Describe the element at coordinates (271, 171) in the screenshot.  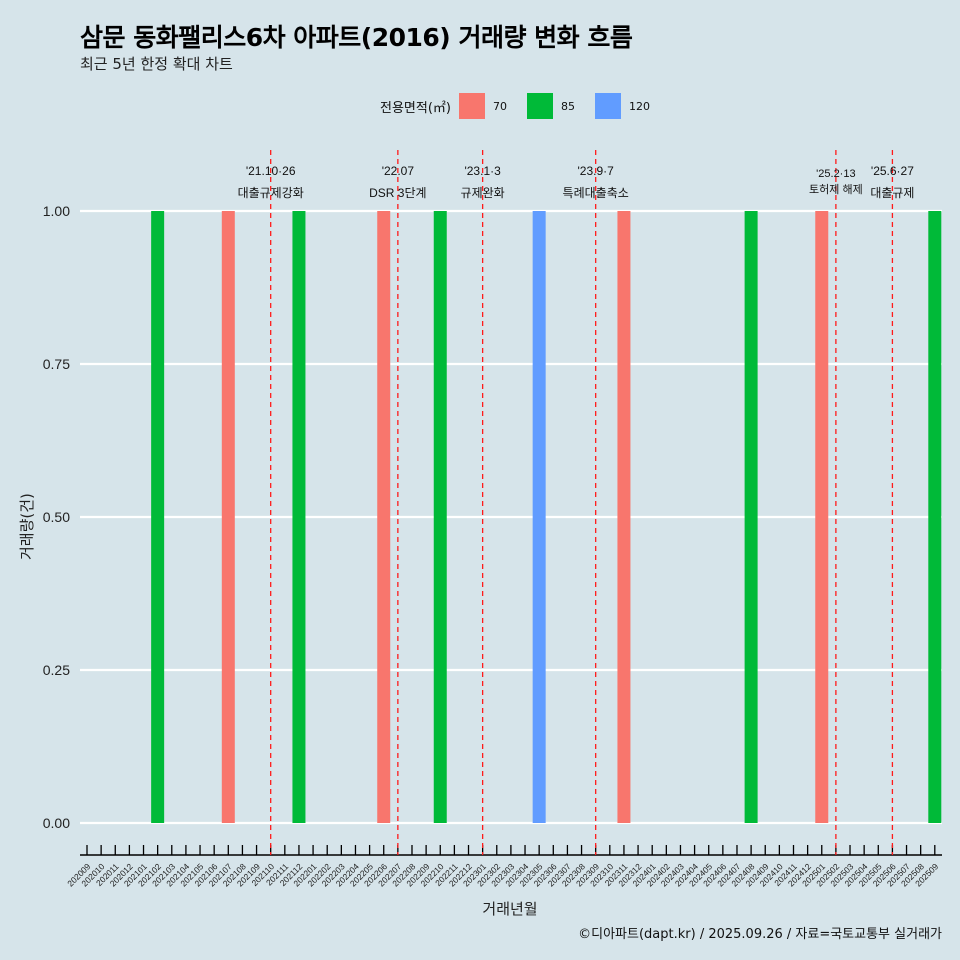
I see `event-date: '21.10·26` at that location.